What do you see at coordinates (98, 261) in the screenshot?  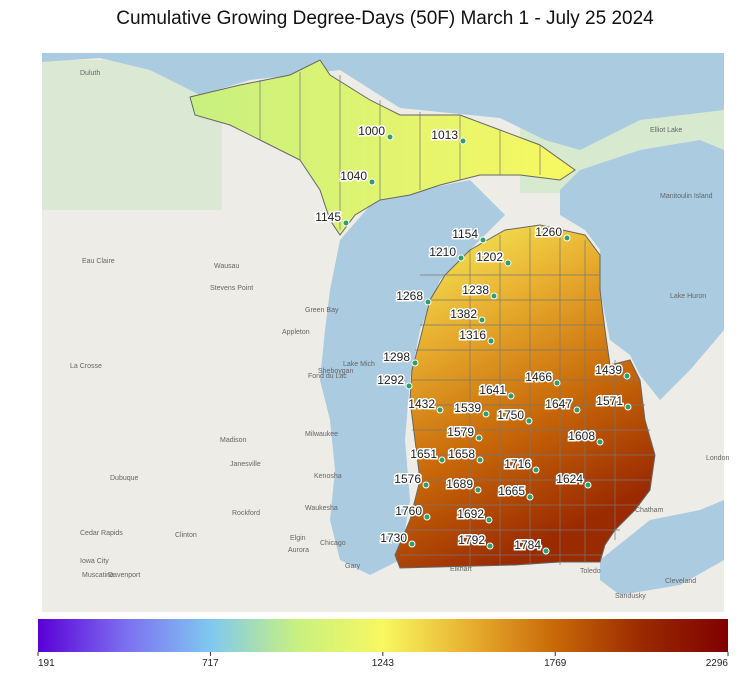 I see `basemap-label: Eau Claire` at bounding box center [98, 261].